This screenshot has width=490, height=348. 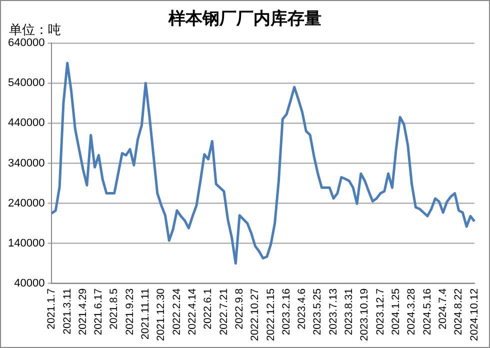 I want to click on x-tick-label: 2022.7.21, so click(x=224, y=312).